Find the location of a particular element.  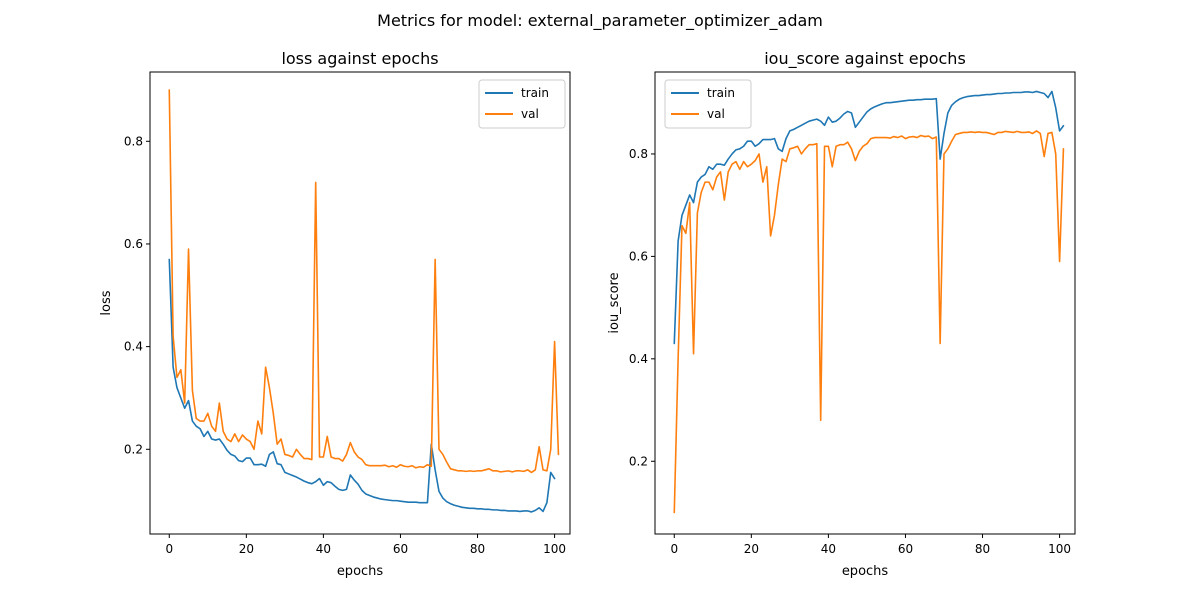

loss-x-tick-label: 60 is located at coordinates (400, 549).